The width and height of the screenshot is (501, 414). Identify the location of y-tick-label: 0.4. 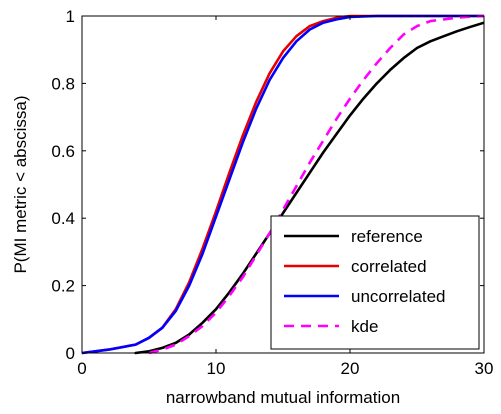
(63, 218).